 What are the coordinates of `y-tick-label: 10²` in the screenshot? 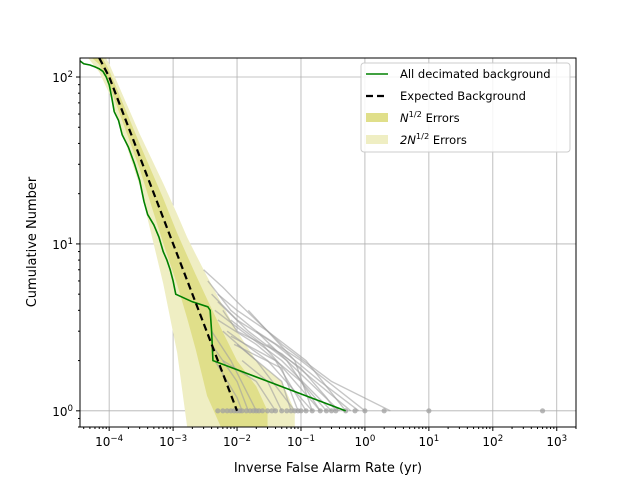 It's located at (62, 77).